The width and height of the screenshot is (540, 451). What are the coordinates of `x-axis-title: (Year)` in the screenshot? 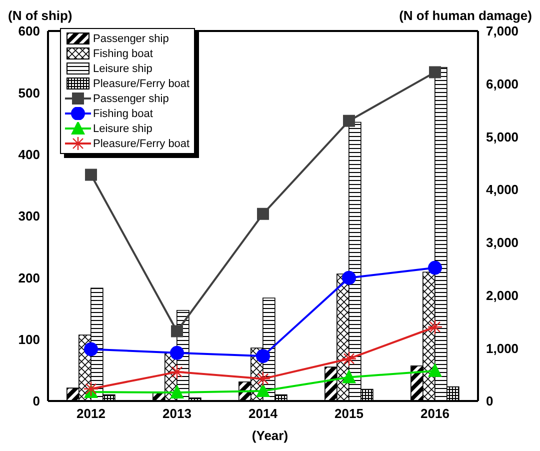 It's located at (270, 435).